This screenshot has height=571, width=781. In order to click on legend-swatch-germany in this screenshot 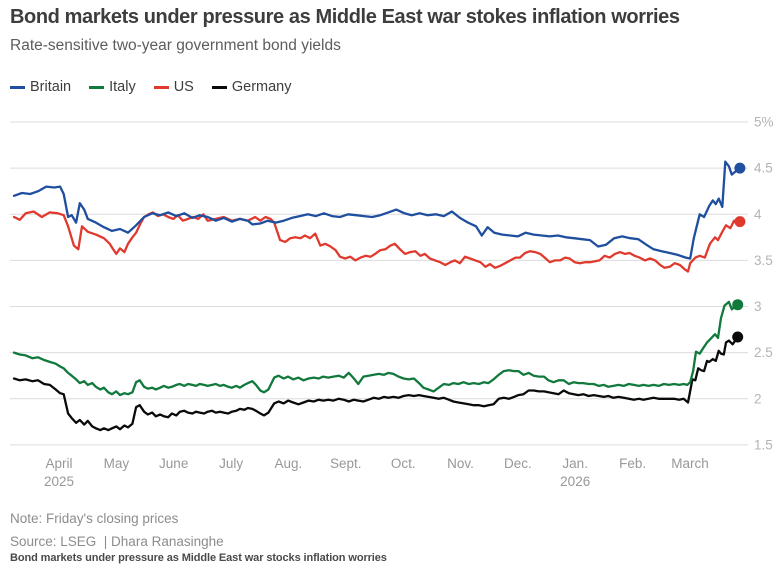, I will do `click(219, 87)`.